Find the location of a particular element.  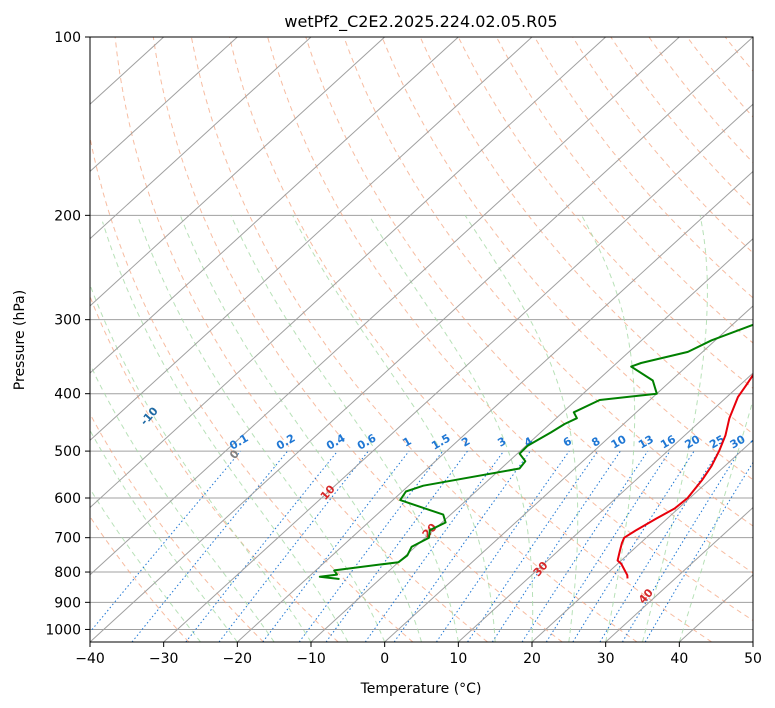

y-tick-label: 1000 is located at coordinates (63, 630).